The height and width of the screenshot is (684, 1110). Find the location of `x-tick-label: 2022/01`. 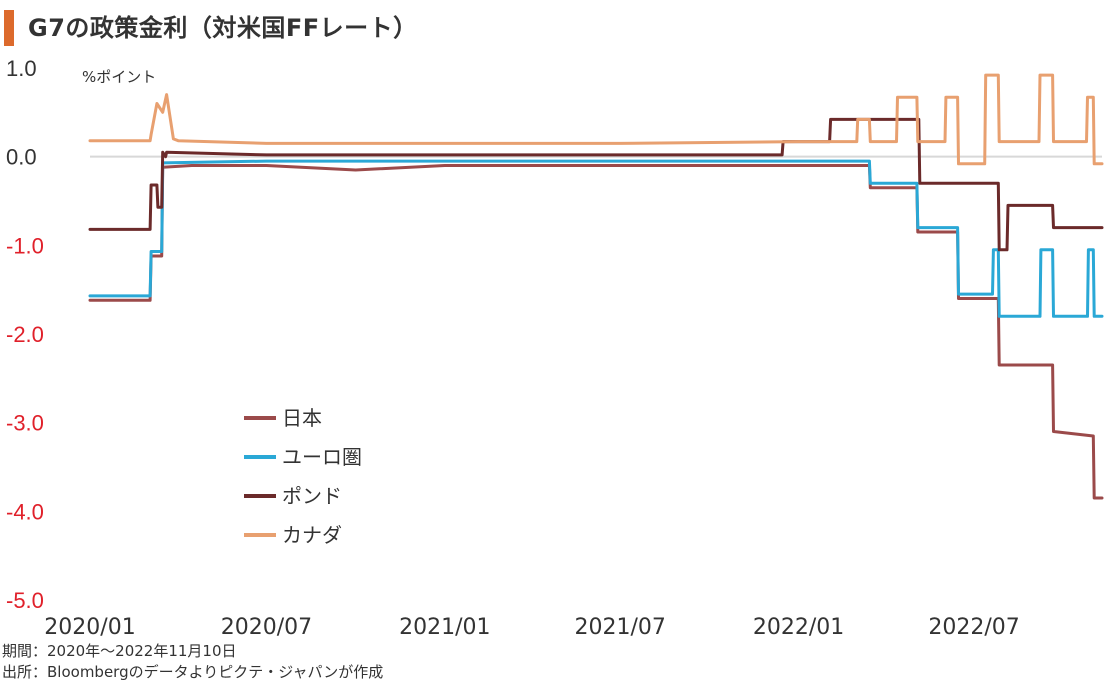

x-tick-label: 2022/01 is located at coordinates (798, 627).